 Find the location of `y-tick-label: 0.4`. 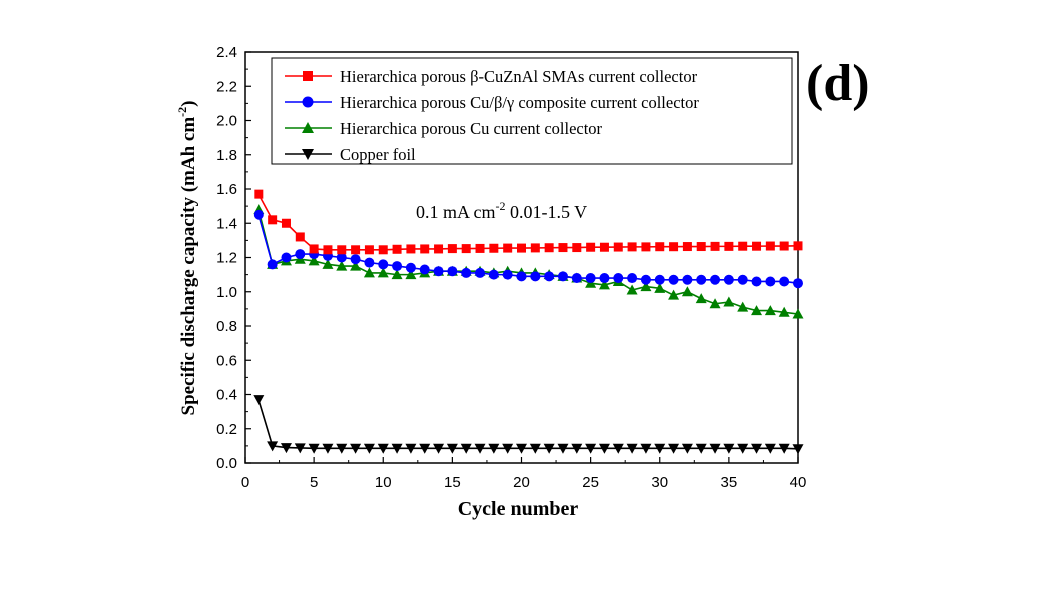

y-tick-label: 0.4 is located at coordinates (226, 395).